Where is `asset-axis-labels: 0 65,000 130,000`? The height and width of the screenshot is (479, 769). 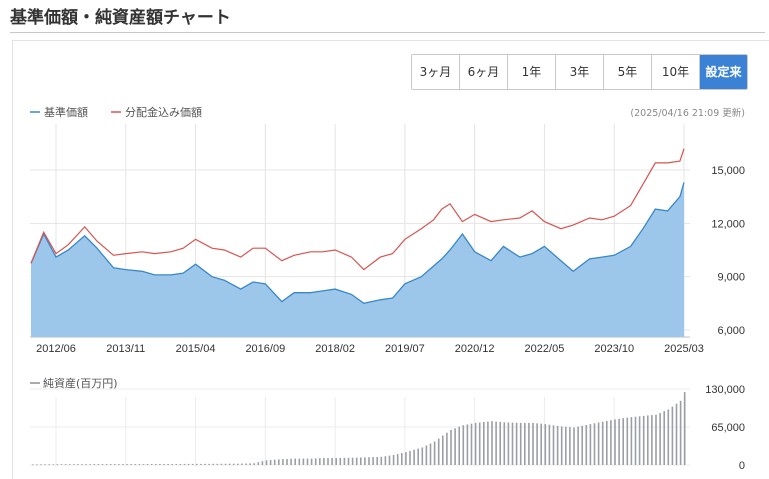
asset-axis-labels: 0 65,000 130,000 is located at coordinates (725, 428).